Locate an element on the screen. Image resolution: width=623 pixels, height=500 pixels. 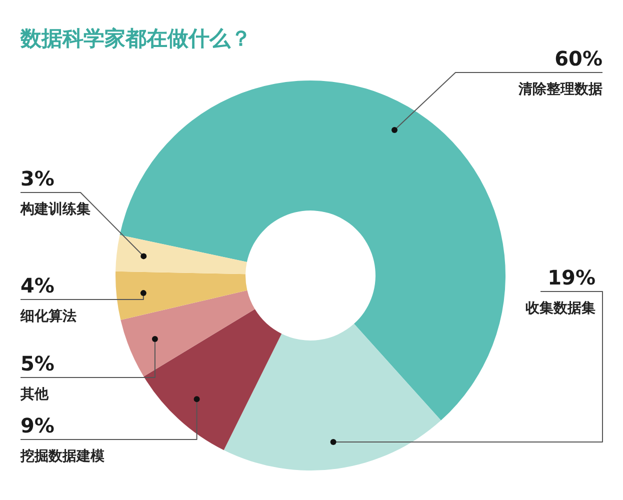
data-label: 19% is located at coordinates (572, 278).